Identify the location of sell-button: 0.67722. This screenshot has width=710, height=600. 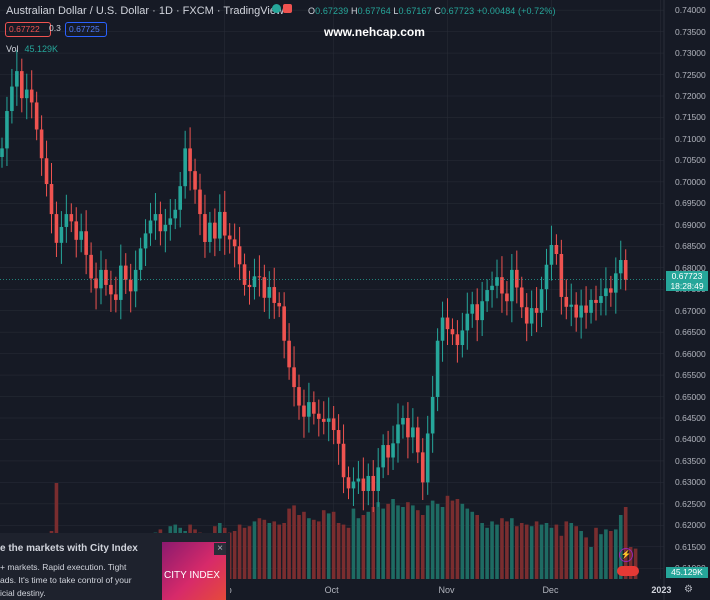
(28, 29).